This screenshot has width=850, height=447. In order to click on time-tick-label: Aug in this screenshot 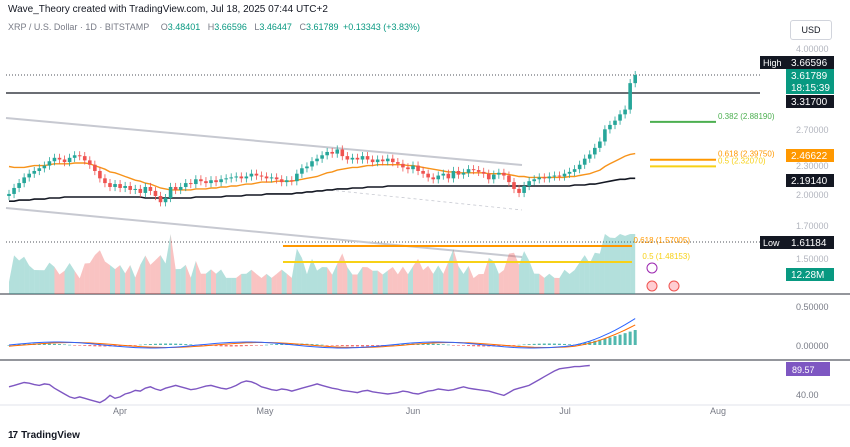, I will do `click(718, 411)`.